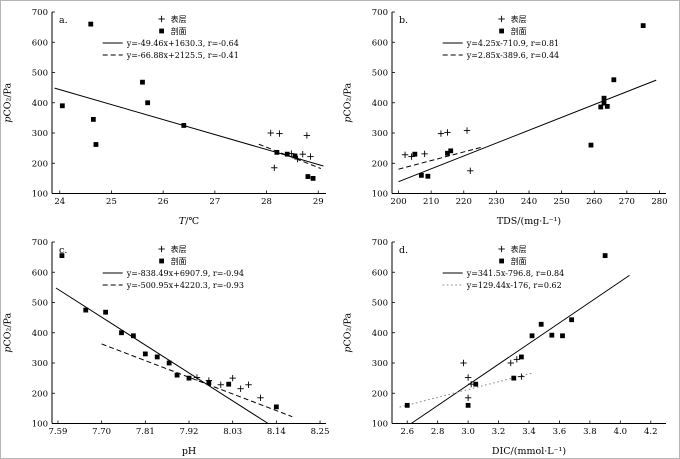 Image resolution: width=680 pixels, height=459 pixels. What do you see at coordinates (189, 432) in the screenshot?
I see `svg-text: 7.92` at bounding box center [189, 432].